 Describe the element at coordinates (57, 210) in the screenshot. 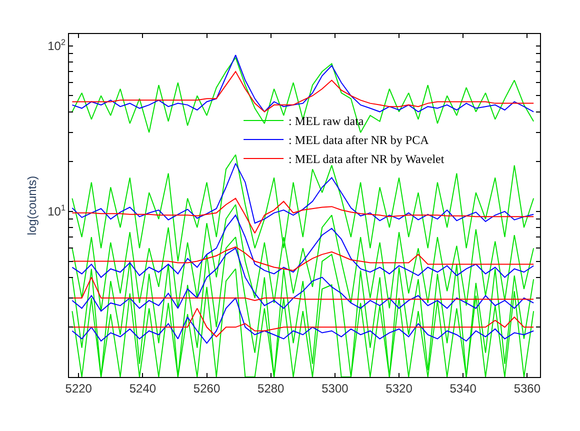

I see `y-tick-label: 10$^{1}$` at that location.